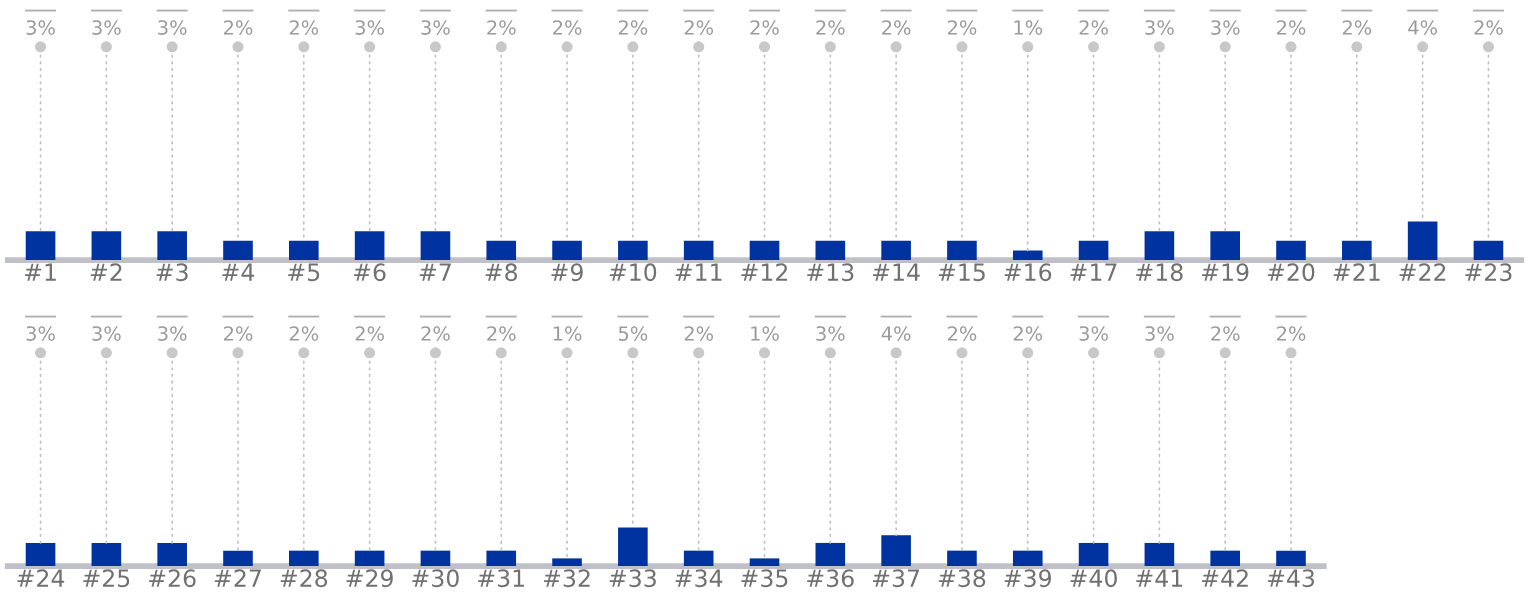 This screenshot has width=1529, height=612. What do you see at coordinates (633, 333) in the screenshot?
I see `data-label: 5%` at bounding box center [633, 333].